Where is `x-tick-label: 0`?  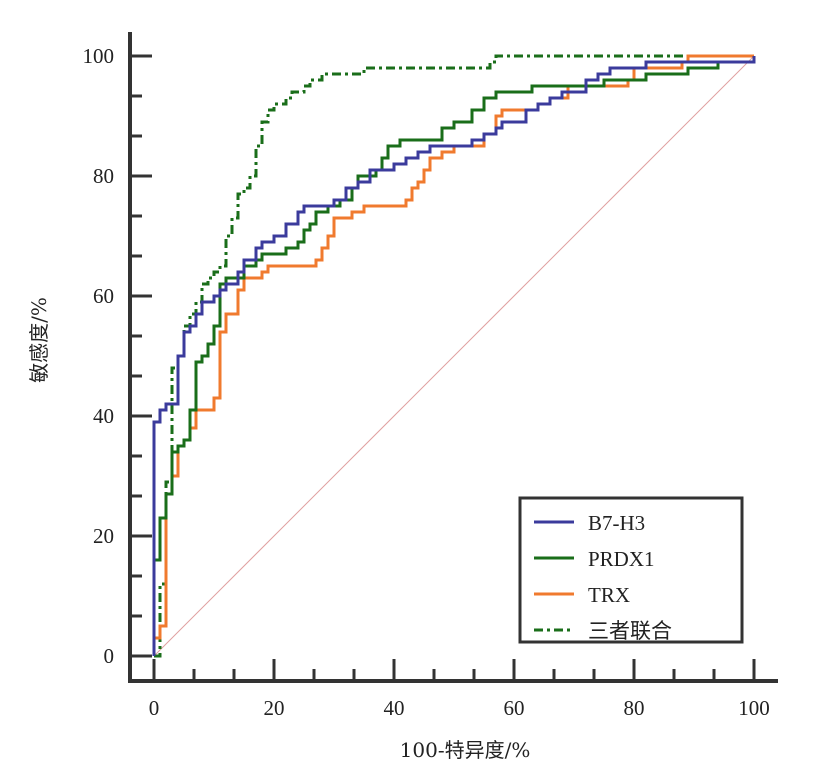 x-tick-label: 0 is located at coordinates (154, 708).